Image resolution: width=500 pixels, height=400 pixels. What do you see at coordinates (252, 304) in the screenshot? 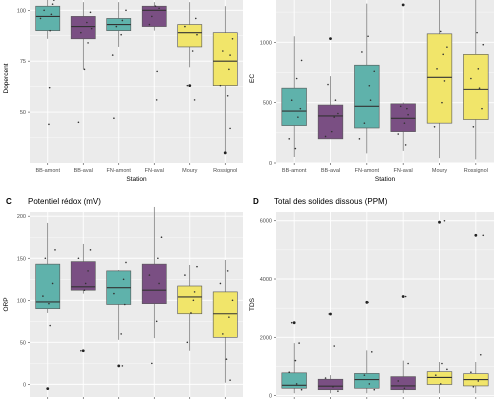
I see `y-axis-title: TDS` at bounding box center [252, 304].